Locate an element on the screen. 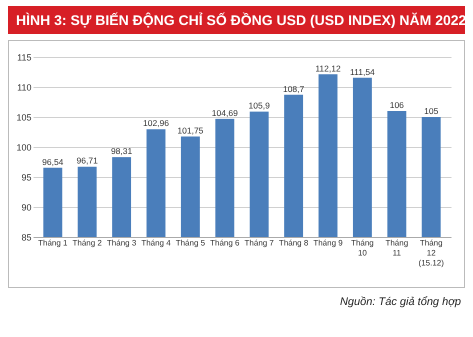 The image size is (473, 337). data-label: 96,54 is located at coordinates (53, 161).